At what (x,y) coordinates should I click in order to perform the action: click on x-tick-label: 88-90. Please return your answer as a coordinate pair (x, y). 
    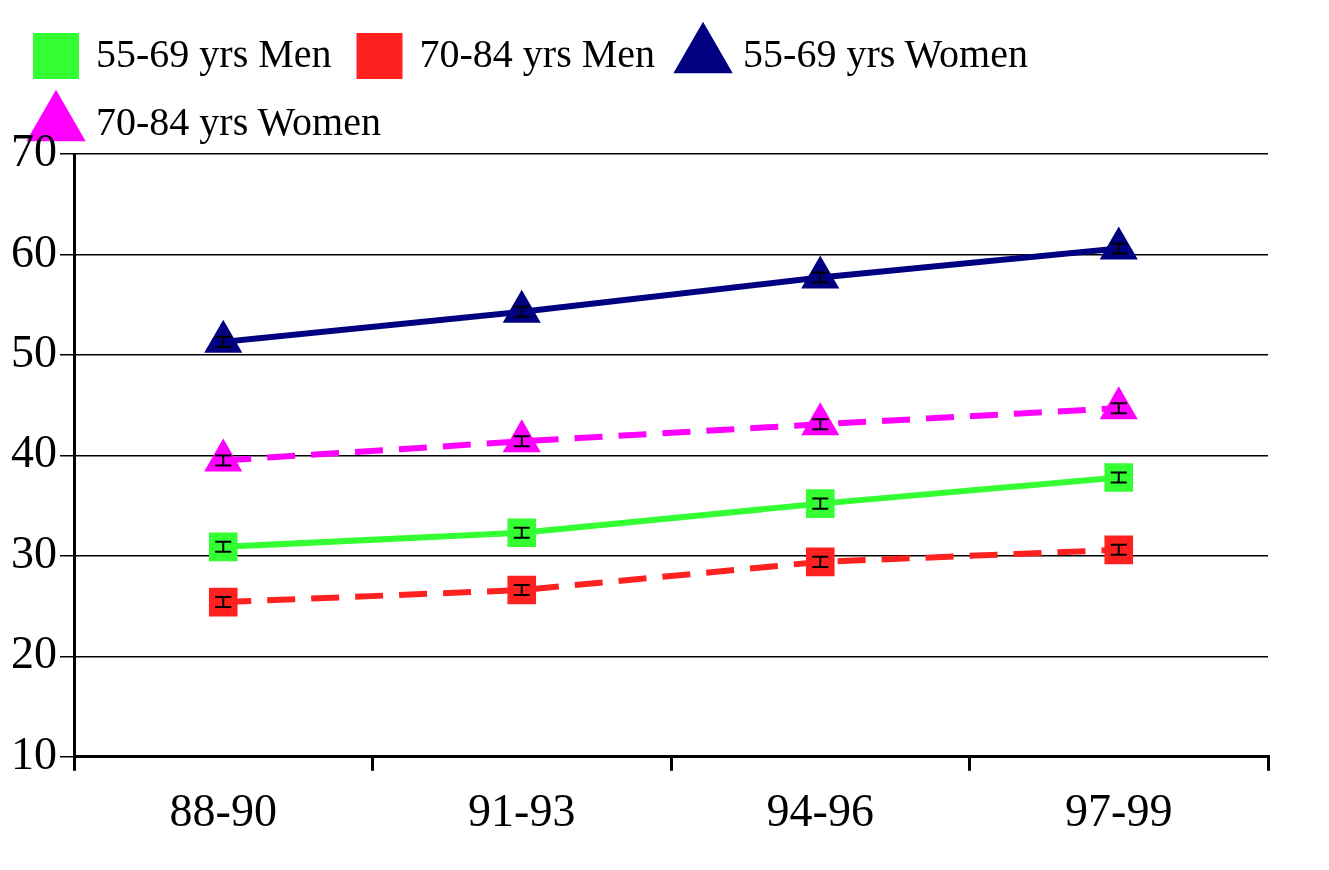
    Looking at the image, I should click on (223, 811).